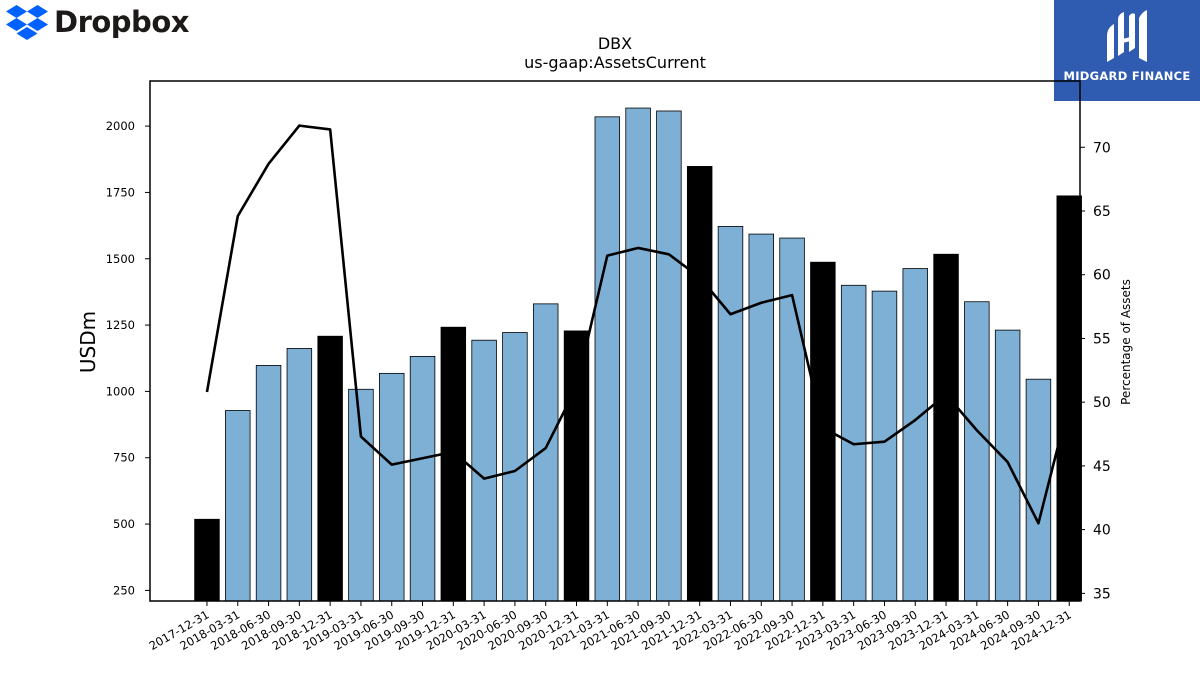 This screenshot has height=675, width=1200. I want to click on y2-tick-label: 70, so click(1102, 148).